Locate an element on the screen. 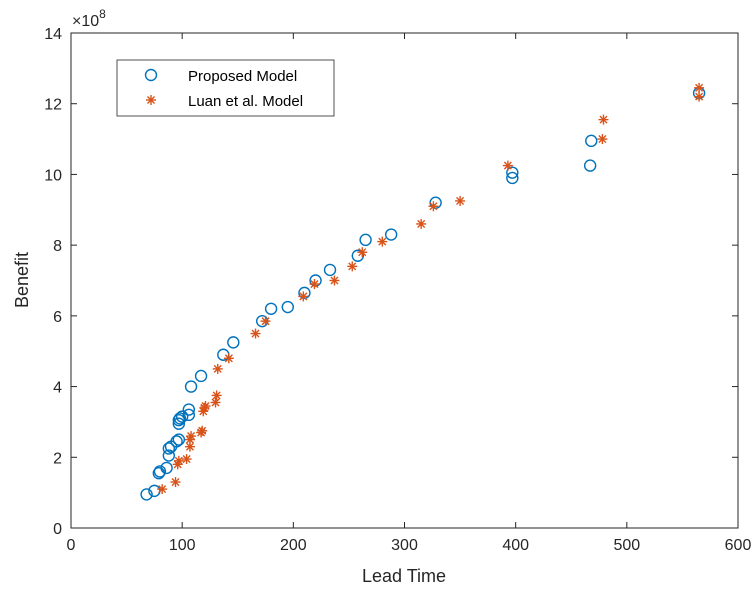 The image size is (755, 589). legend-label-luan-model: Luan et al. Model is located at coordinates (245, 101).